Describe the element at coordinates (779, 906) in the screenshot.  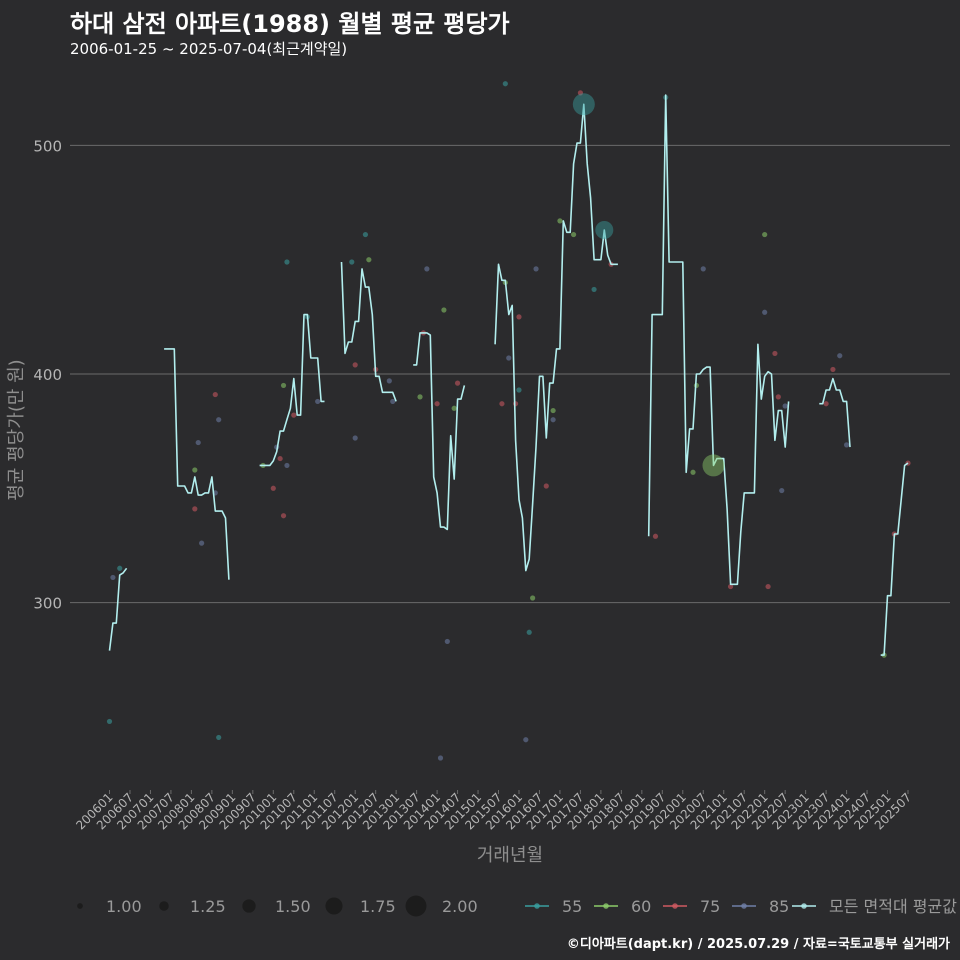
I see `legend-series-label: 85` at that location.